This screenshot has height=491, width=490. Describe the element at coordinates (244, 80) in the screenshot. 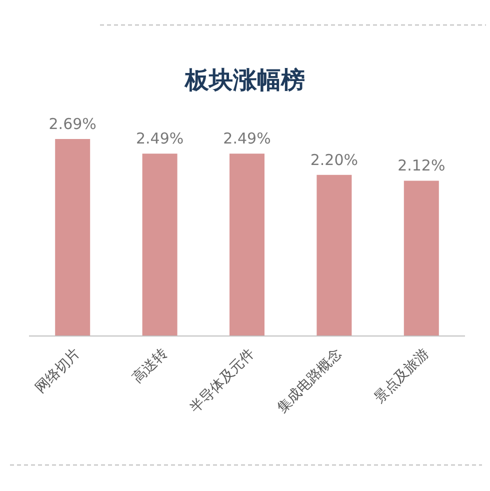

I see `chart-title: 板块涨幅榜` at that location.